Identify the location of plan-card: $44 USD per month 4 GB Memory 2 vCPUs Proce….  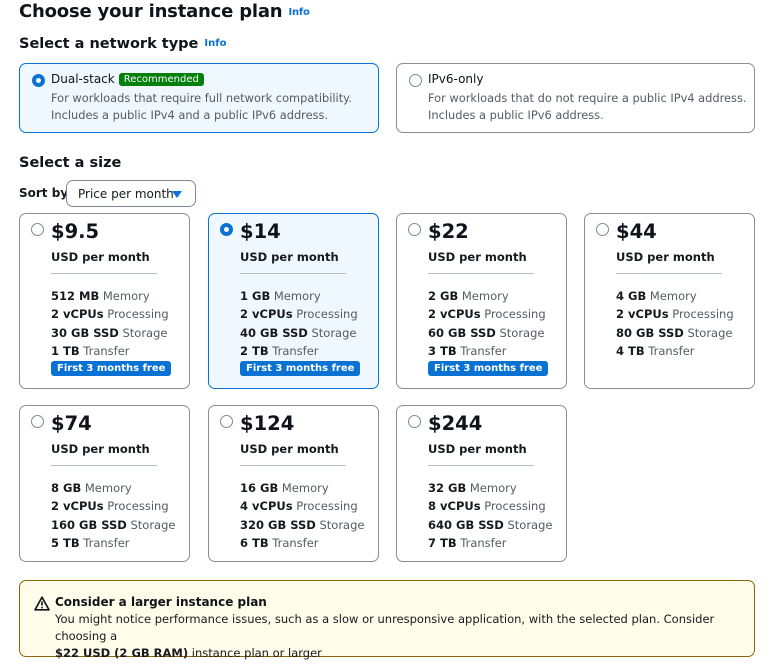
(669, 301).